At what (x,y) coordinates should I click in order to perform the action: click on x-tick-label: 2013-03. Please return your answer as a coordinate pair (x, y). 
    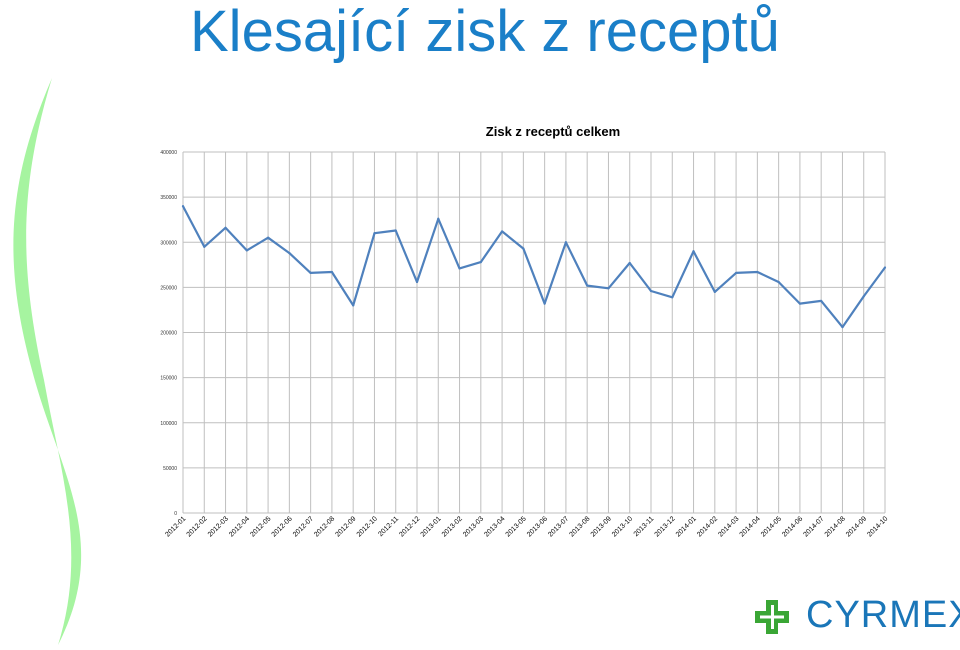
    Looking at the image, I should click on (473, 526).